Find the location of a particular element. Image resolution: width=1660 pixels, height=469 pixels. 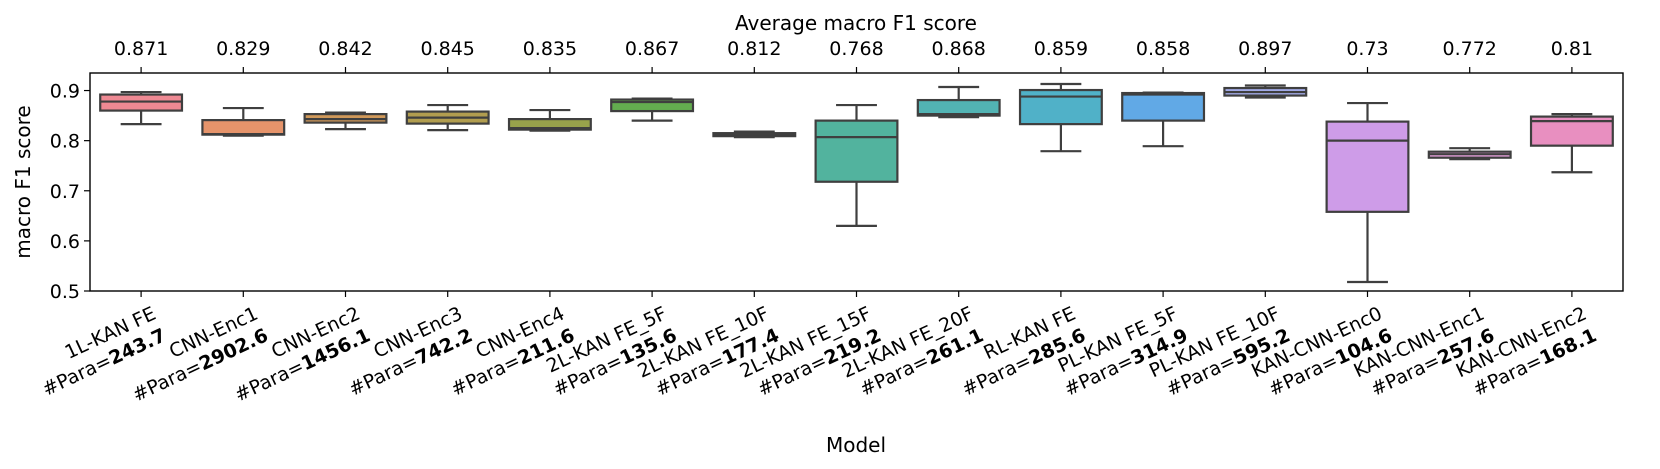

average-score-label: 0.812 is located at coordinates (754, 49).